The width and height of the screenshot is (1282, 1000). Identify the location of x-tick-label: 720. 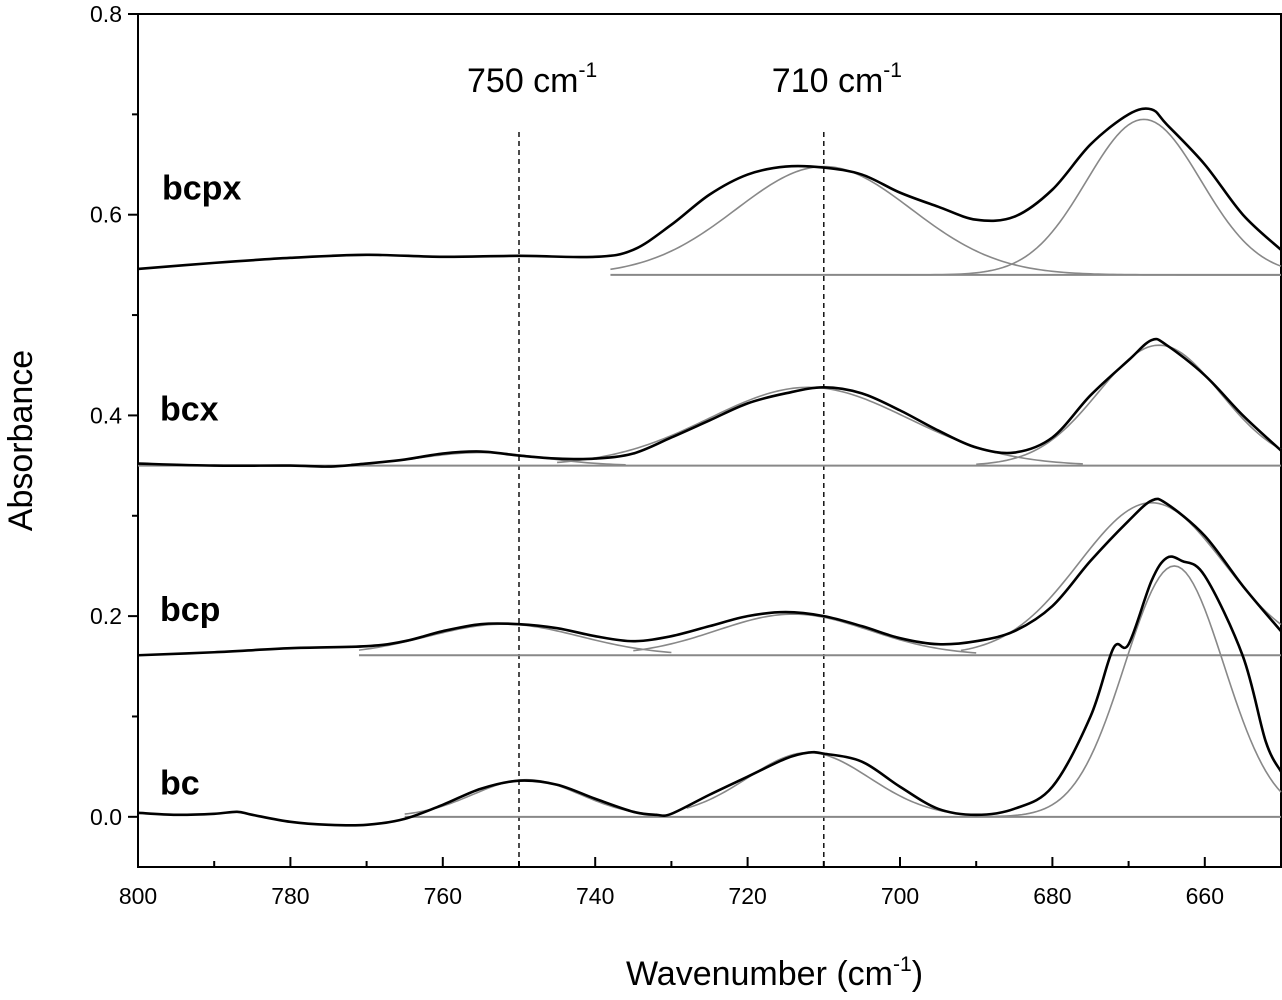
(747, 896).